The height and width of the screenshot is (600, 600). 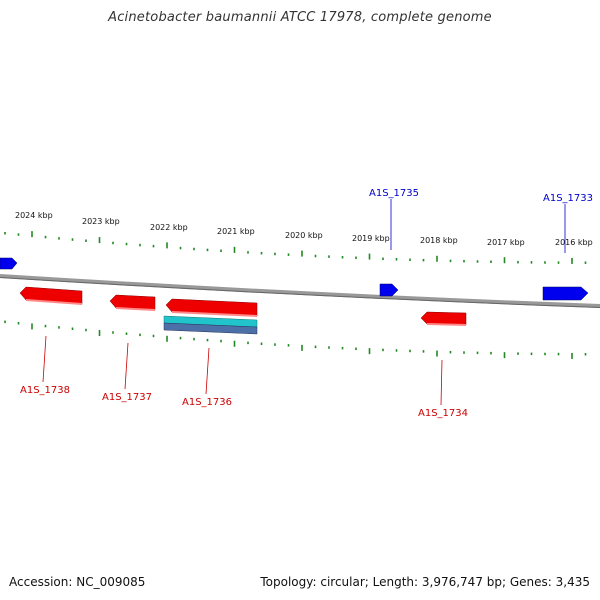 I want to click on tick-label: 2017 kbp, so click(x=506, y=242).